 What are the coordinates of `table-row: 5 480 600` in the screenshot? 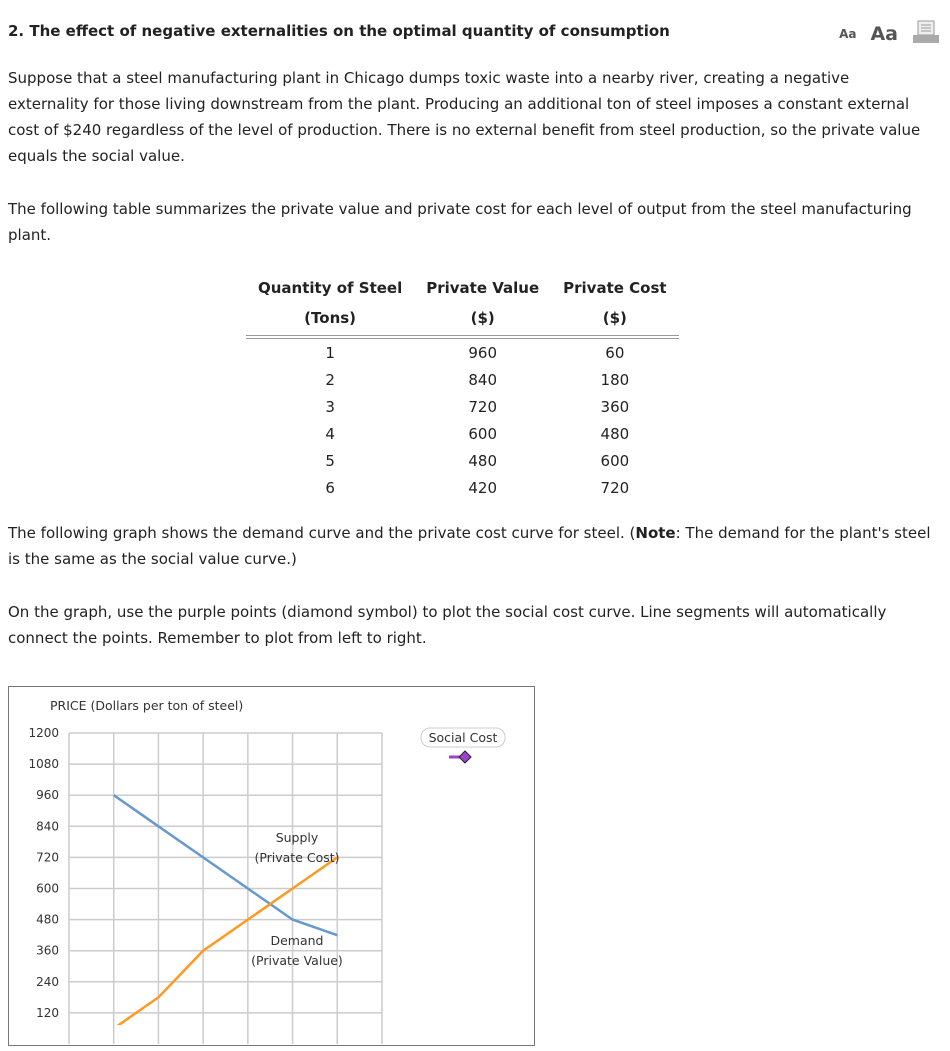 It's located at (462, 460).